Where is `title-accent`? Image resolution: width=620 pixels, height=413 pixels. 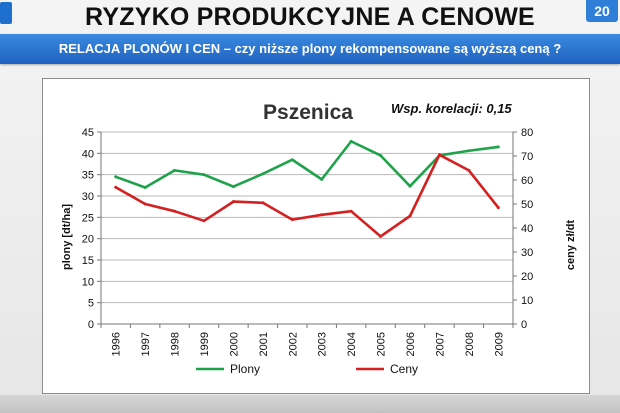 title-accent is located at coordinates (6, 13).